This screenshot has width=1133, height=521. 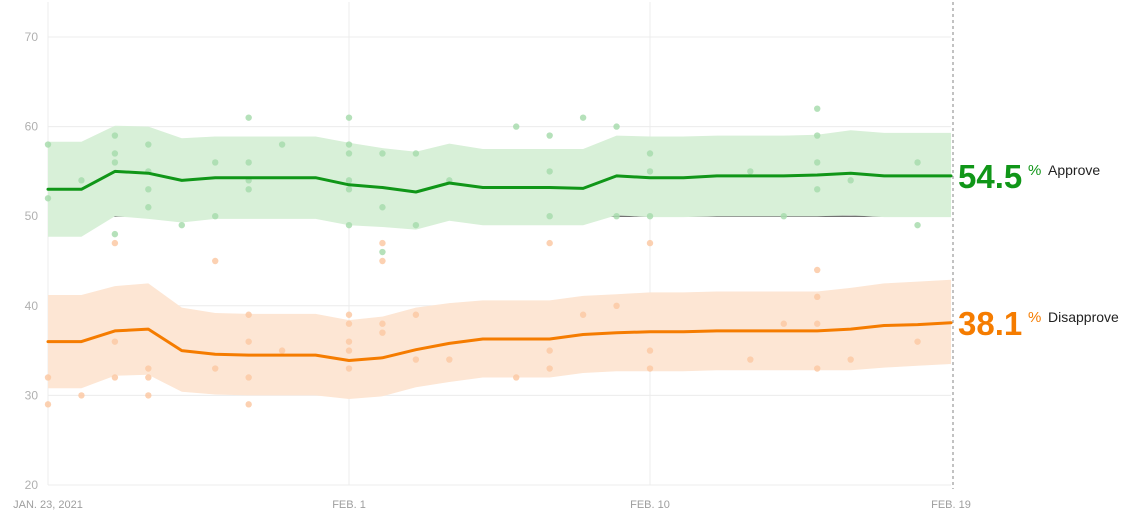 What do you see at coordinates (32, 395) in the screenshot?
I see `y-tick-label: 30` at bounding box center [32, 395].